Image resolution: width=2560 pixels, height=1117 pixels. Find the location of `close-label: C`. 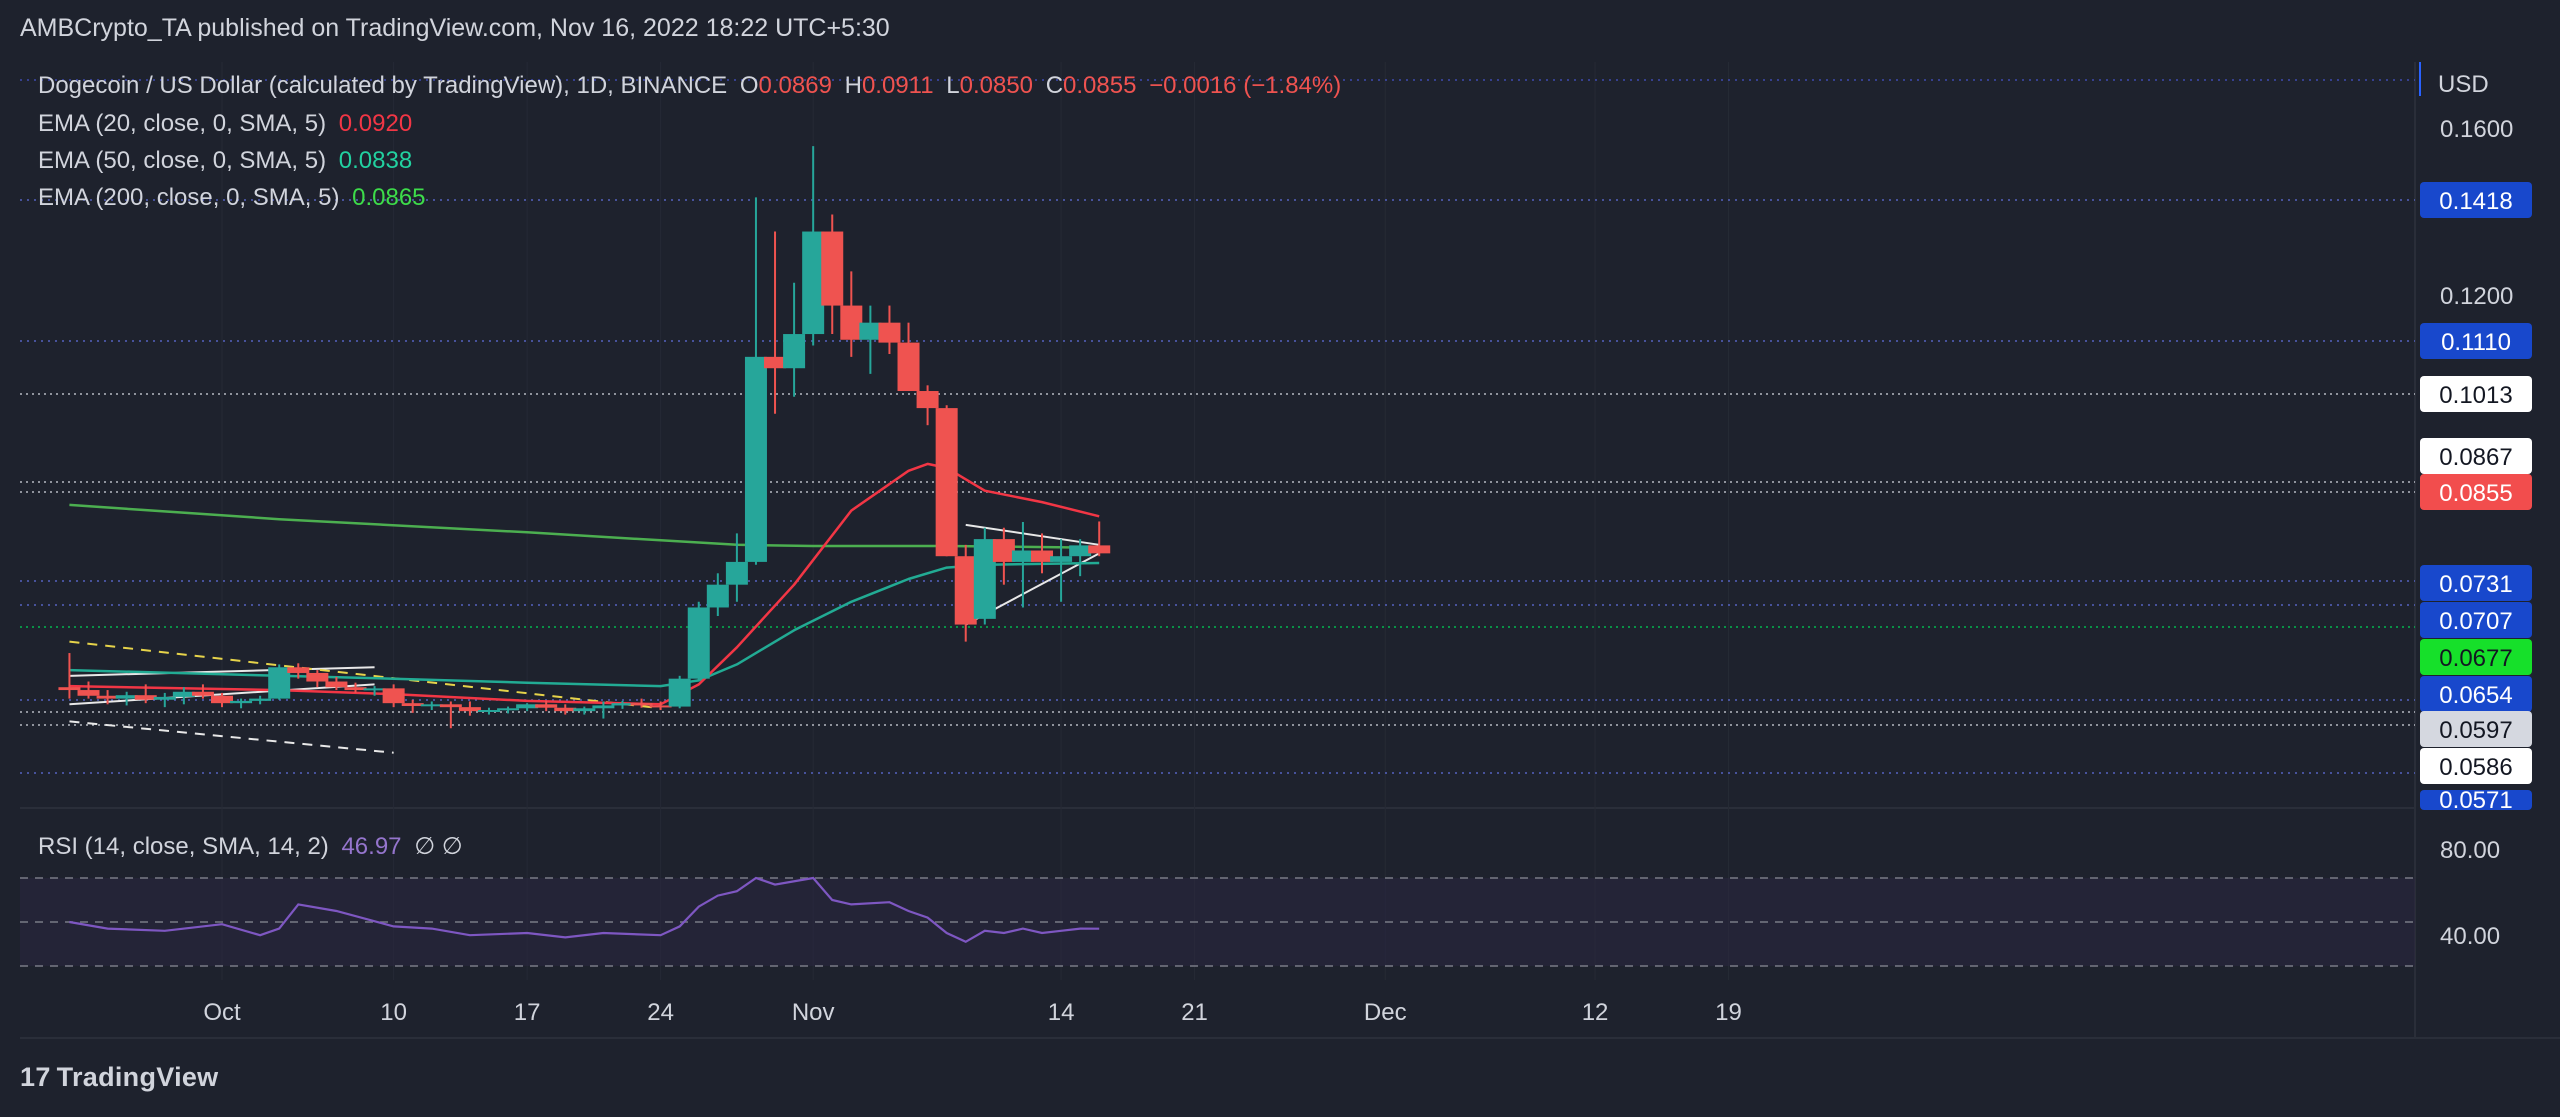

close-label: C is located at coordinates (1054, 85).